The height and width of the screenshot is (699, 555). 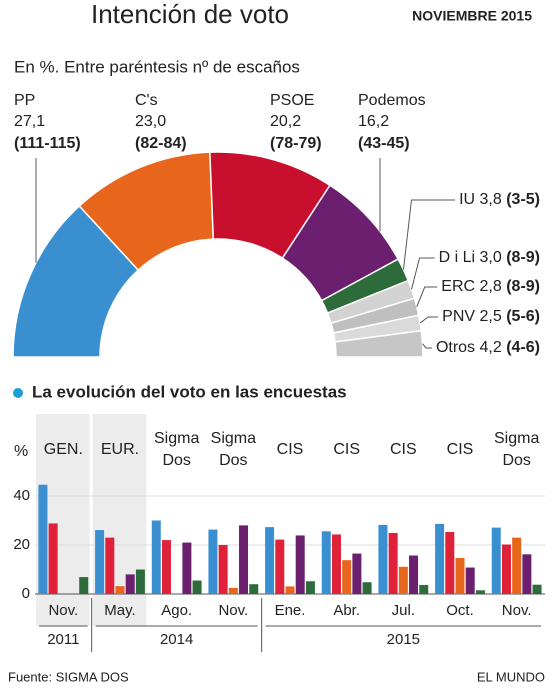 I want to click on year-label: 2011, so click(x=63, y=639).